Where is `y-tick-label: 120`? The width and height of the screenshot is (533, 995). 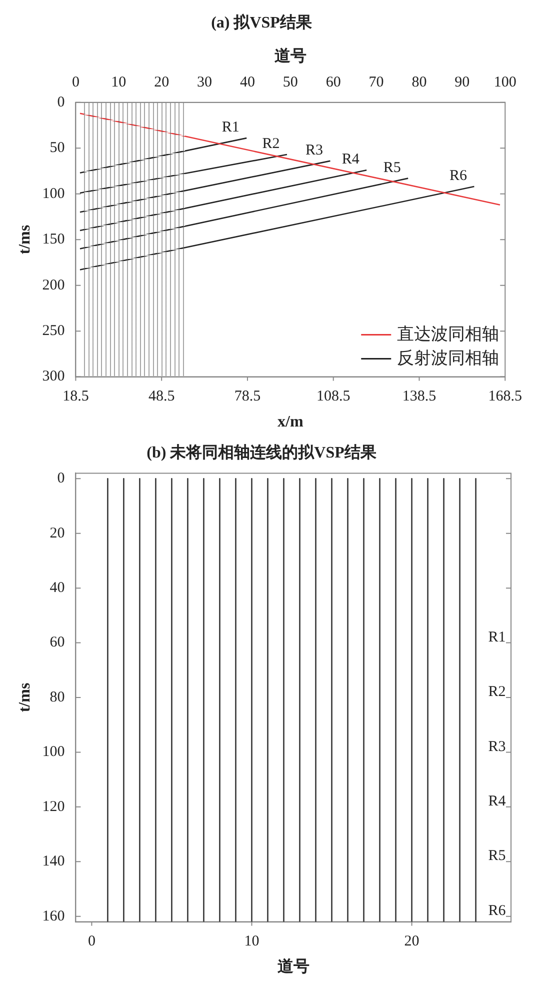 y-tick-label: 120 is located at coordinates (53, 806).